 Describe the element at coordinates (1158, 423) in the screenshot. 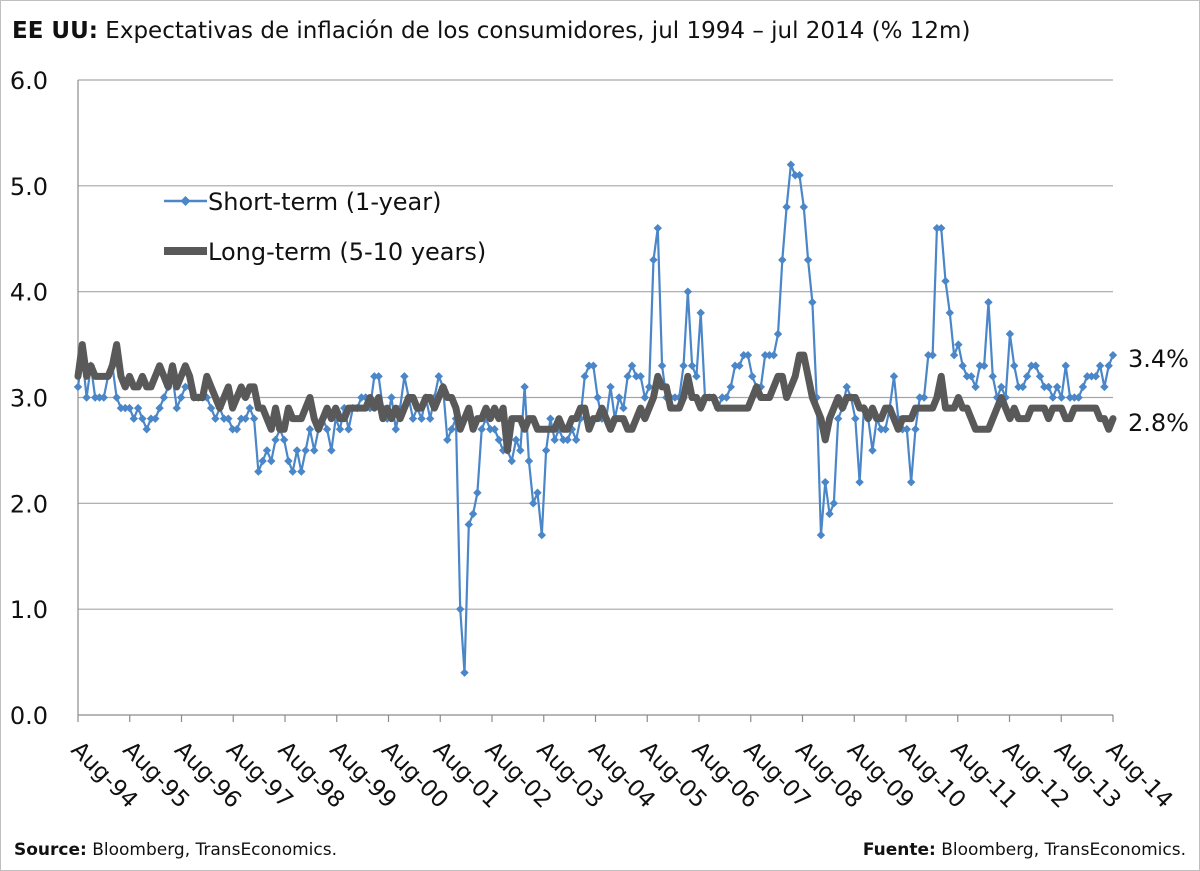

I see `end-label-long-term: 2.8%` at that location.